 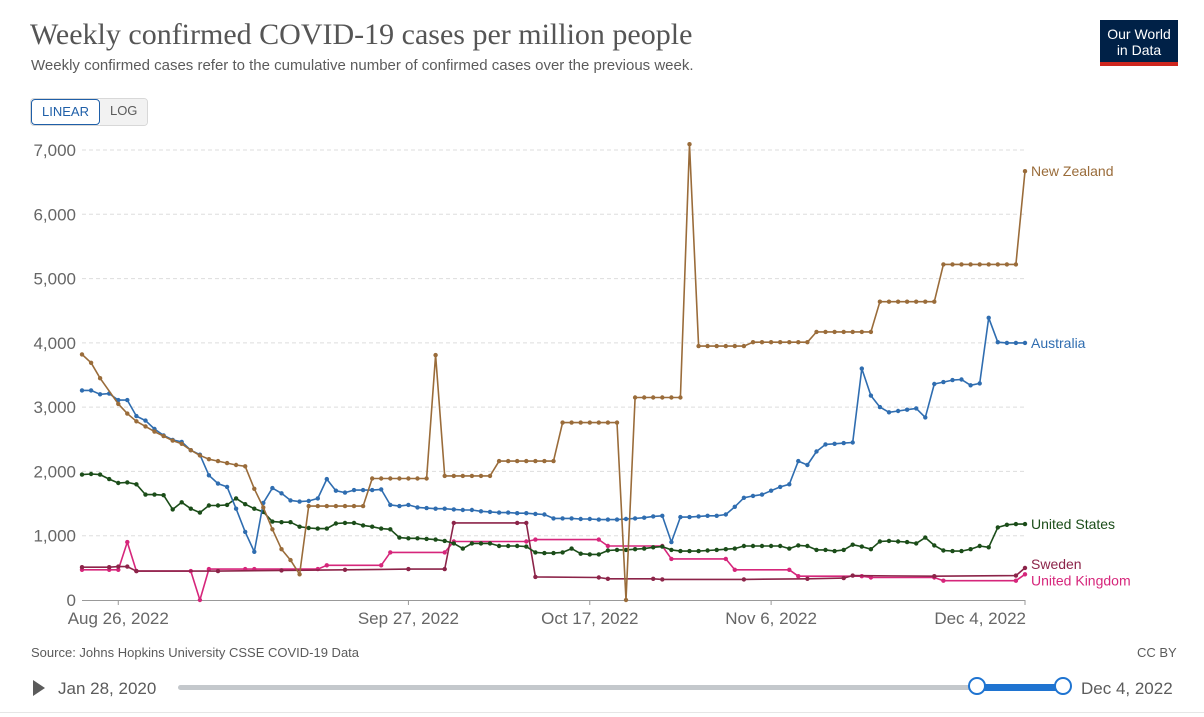 What do you see at coordinates (65, 112) in the screenshot?
I see `linear-scale-button: LINEAR` at bounding box center [65, 112].